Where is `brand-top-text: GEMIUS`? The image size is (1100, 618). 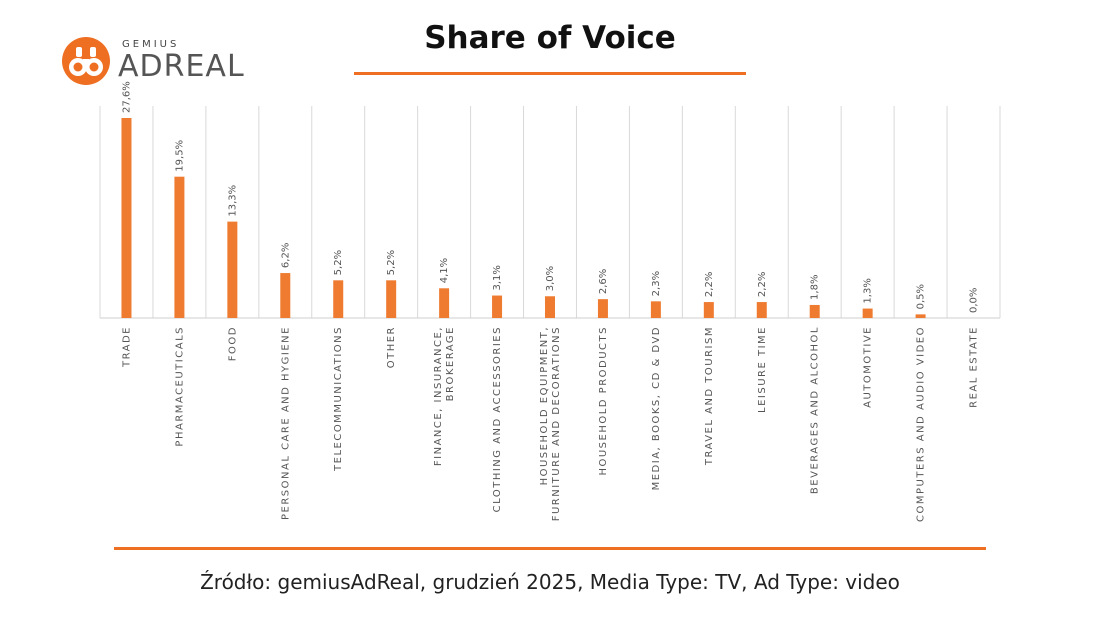
brand-top-text: GEMIUS is located at coordinates (151, 44).